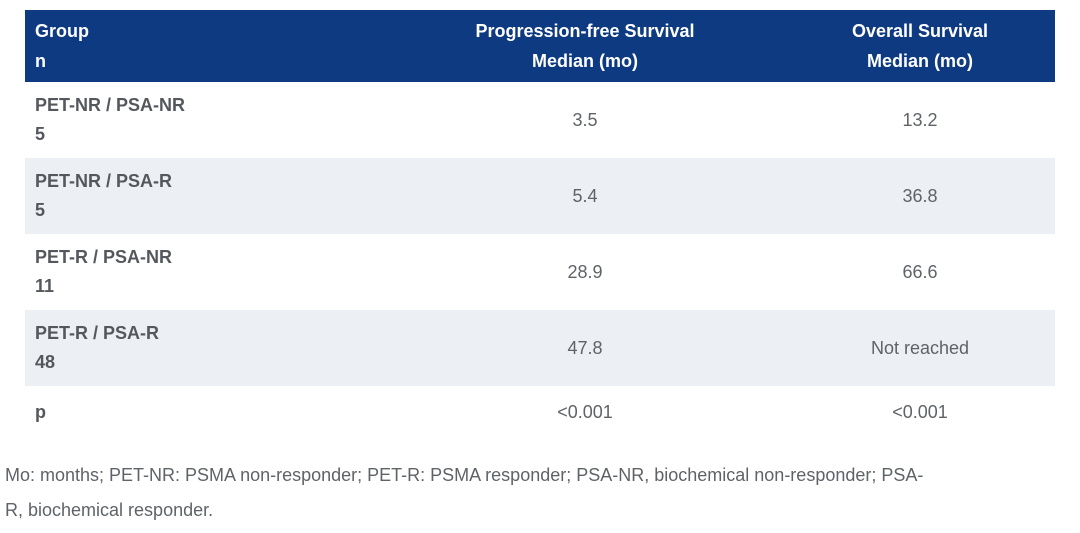 This screenshot has width=1080, height=533. I want to click on os-value: 66.6, so click(920, 271).